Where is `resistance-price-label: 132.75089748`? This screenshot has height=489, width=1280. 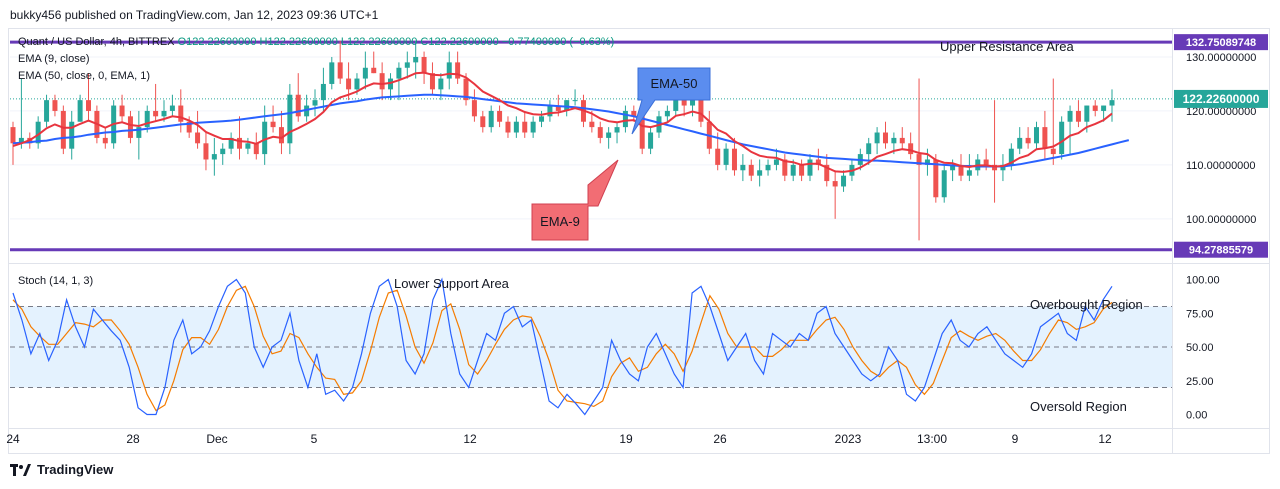 resistance-price-label: 132.75089748 is located at coordinates (1221, 43).